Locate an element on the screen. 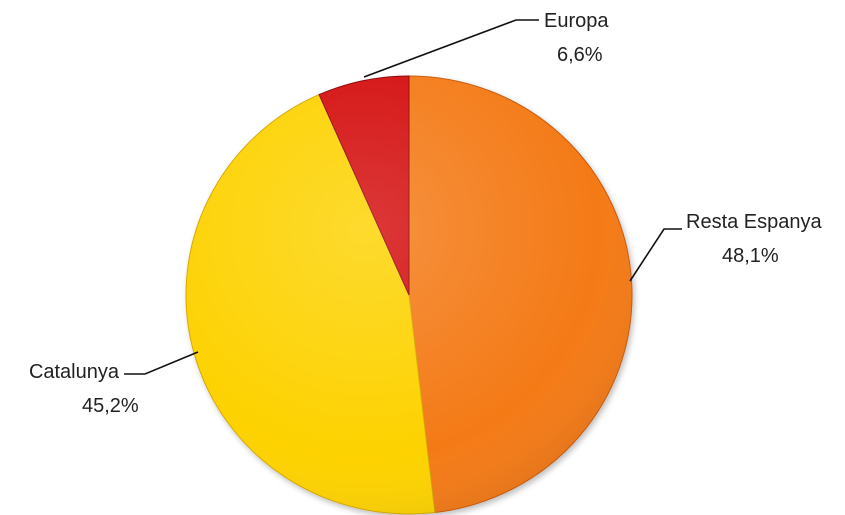 This screenshot has height=515, width=845. slice-name-label: Europa is located at coordinates (576, 21).